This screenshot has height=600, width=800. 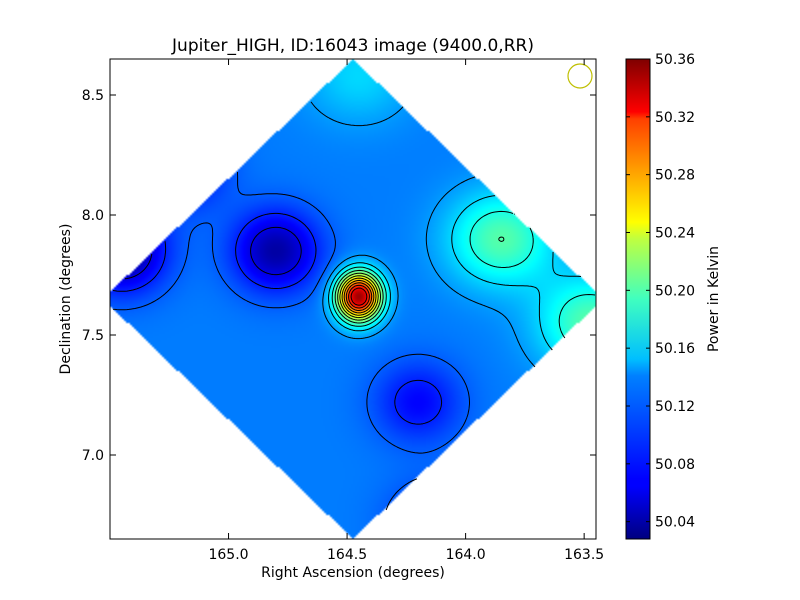 What do you see at coordinates (353, 573) in the screenshot?
I see `x-axis-label: Right Ascension (degrees)` at bounding box center [353, 573].